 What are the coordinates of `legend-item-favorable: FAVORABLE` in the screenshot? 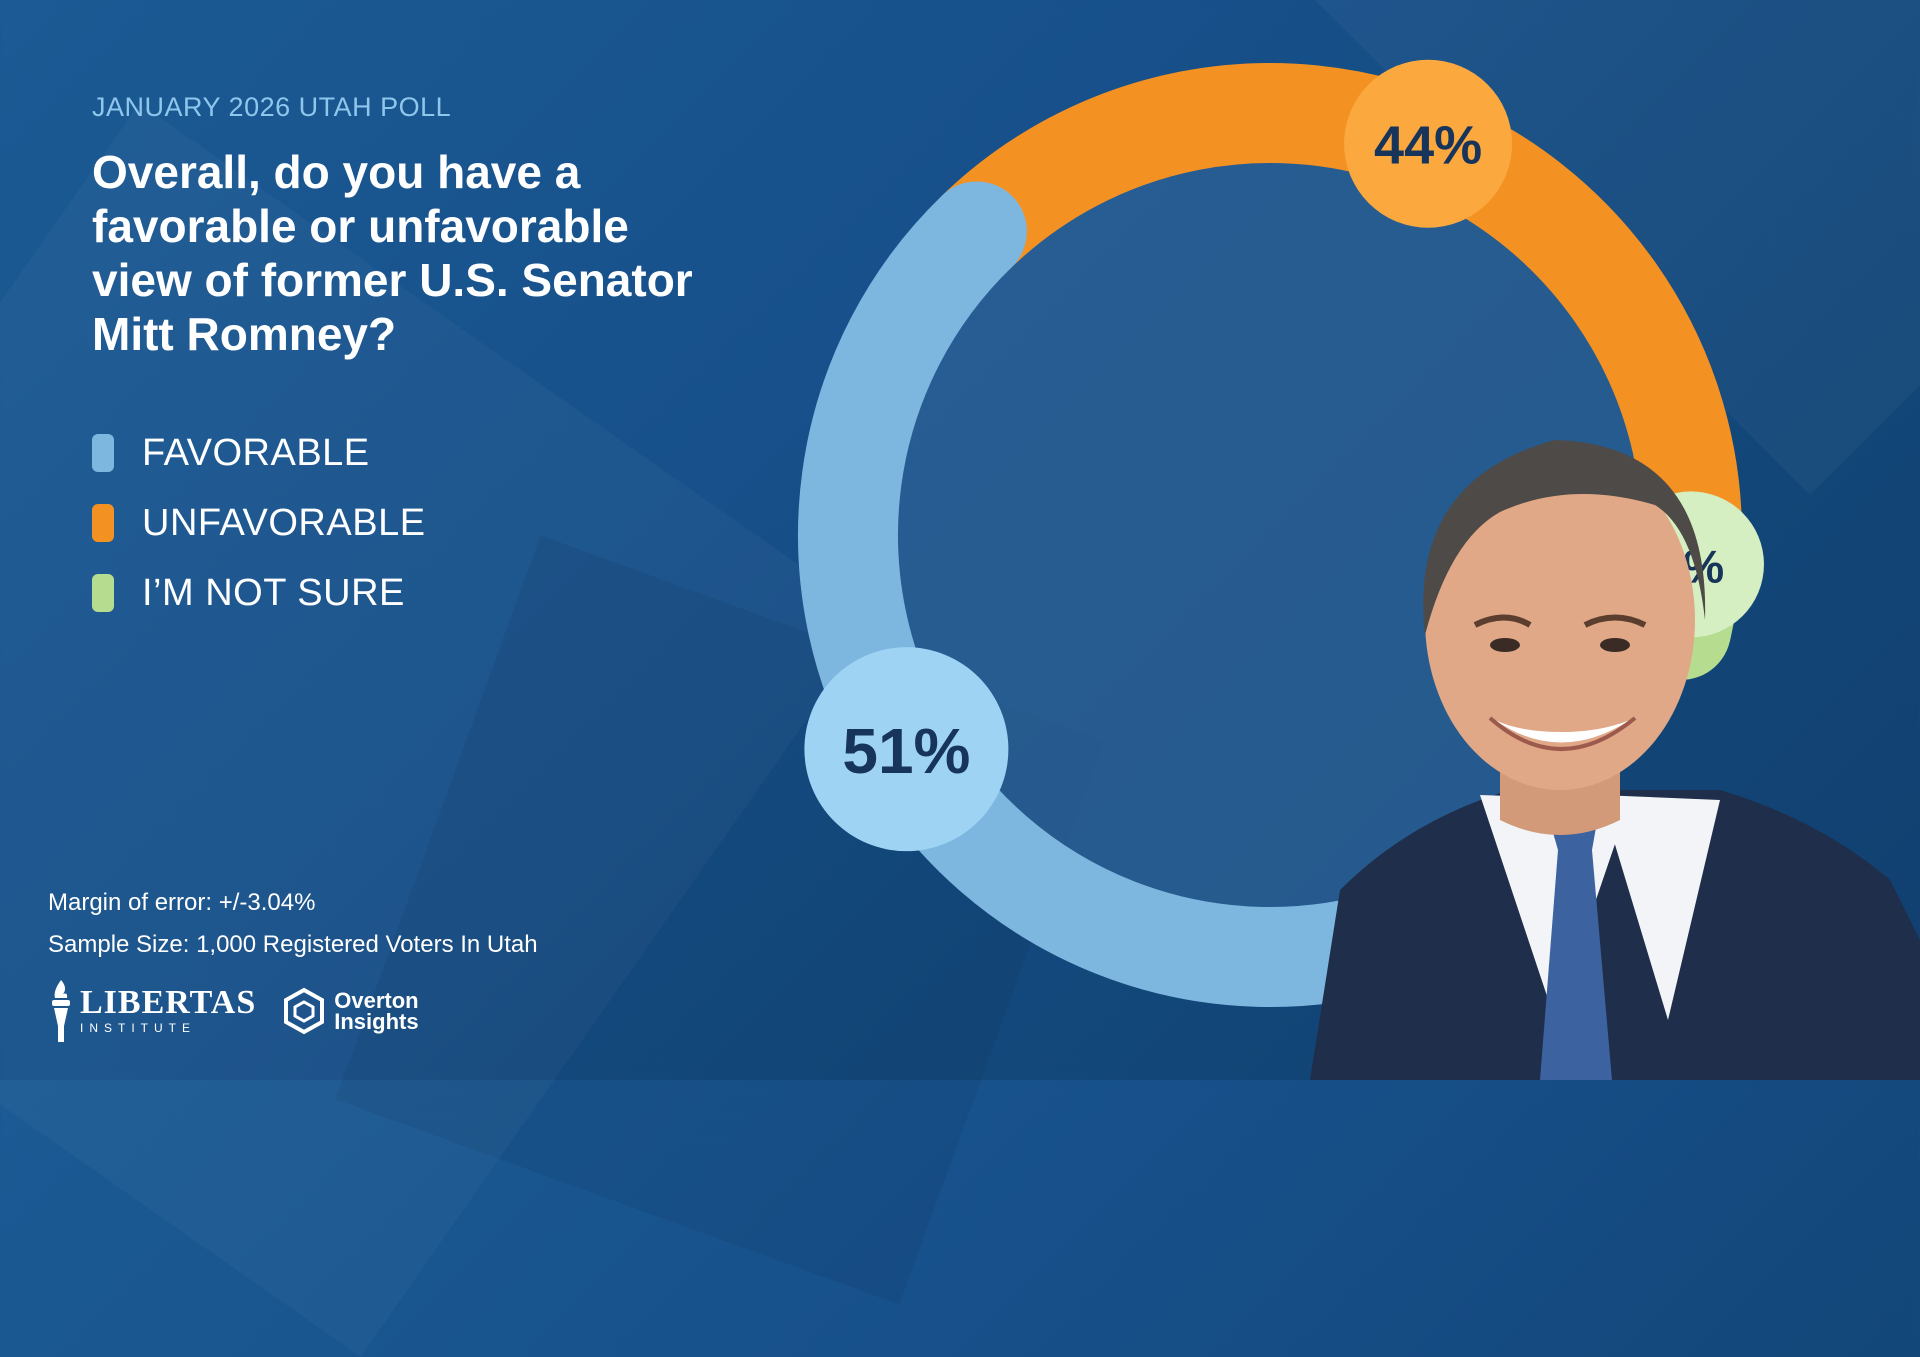 It's located at (259, 453).